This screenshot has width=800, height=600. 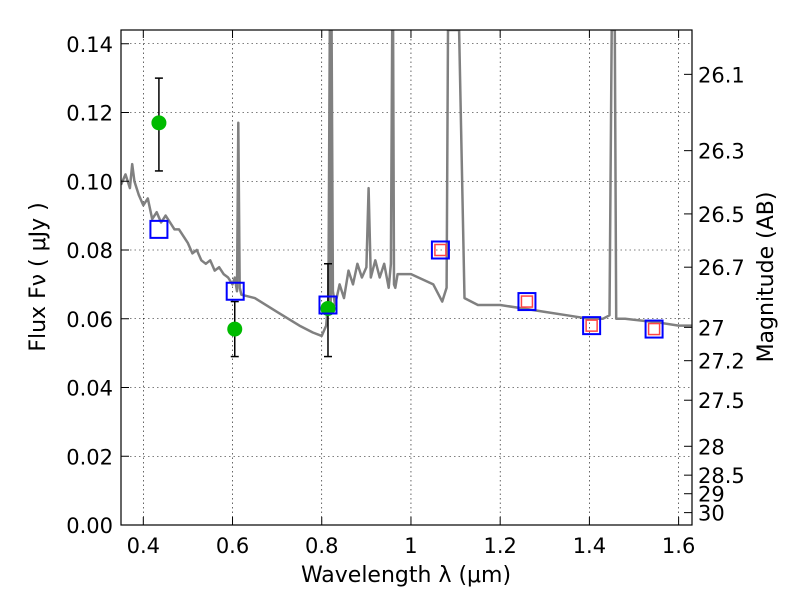 I want to click on y2-axis-label: Magnitude (AB), so click(x=766, y=277).